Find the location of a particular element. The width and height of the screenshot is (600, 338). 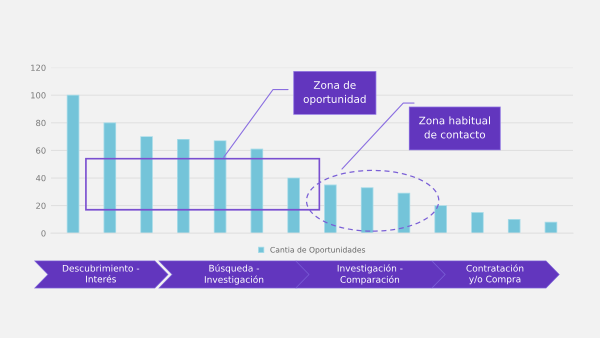

y-tick-label: 40 is located at coordinates (41, 178).